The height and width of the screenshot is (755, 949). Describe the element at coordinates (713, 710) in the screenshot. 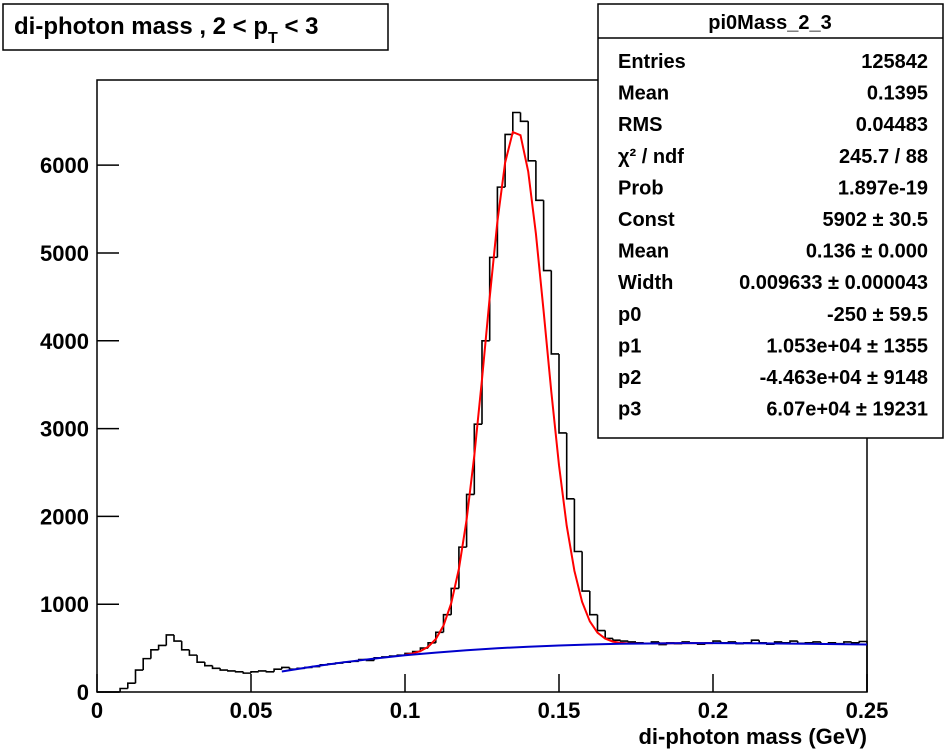

I see `x-tick-label: 0.2` at that location.